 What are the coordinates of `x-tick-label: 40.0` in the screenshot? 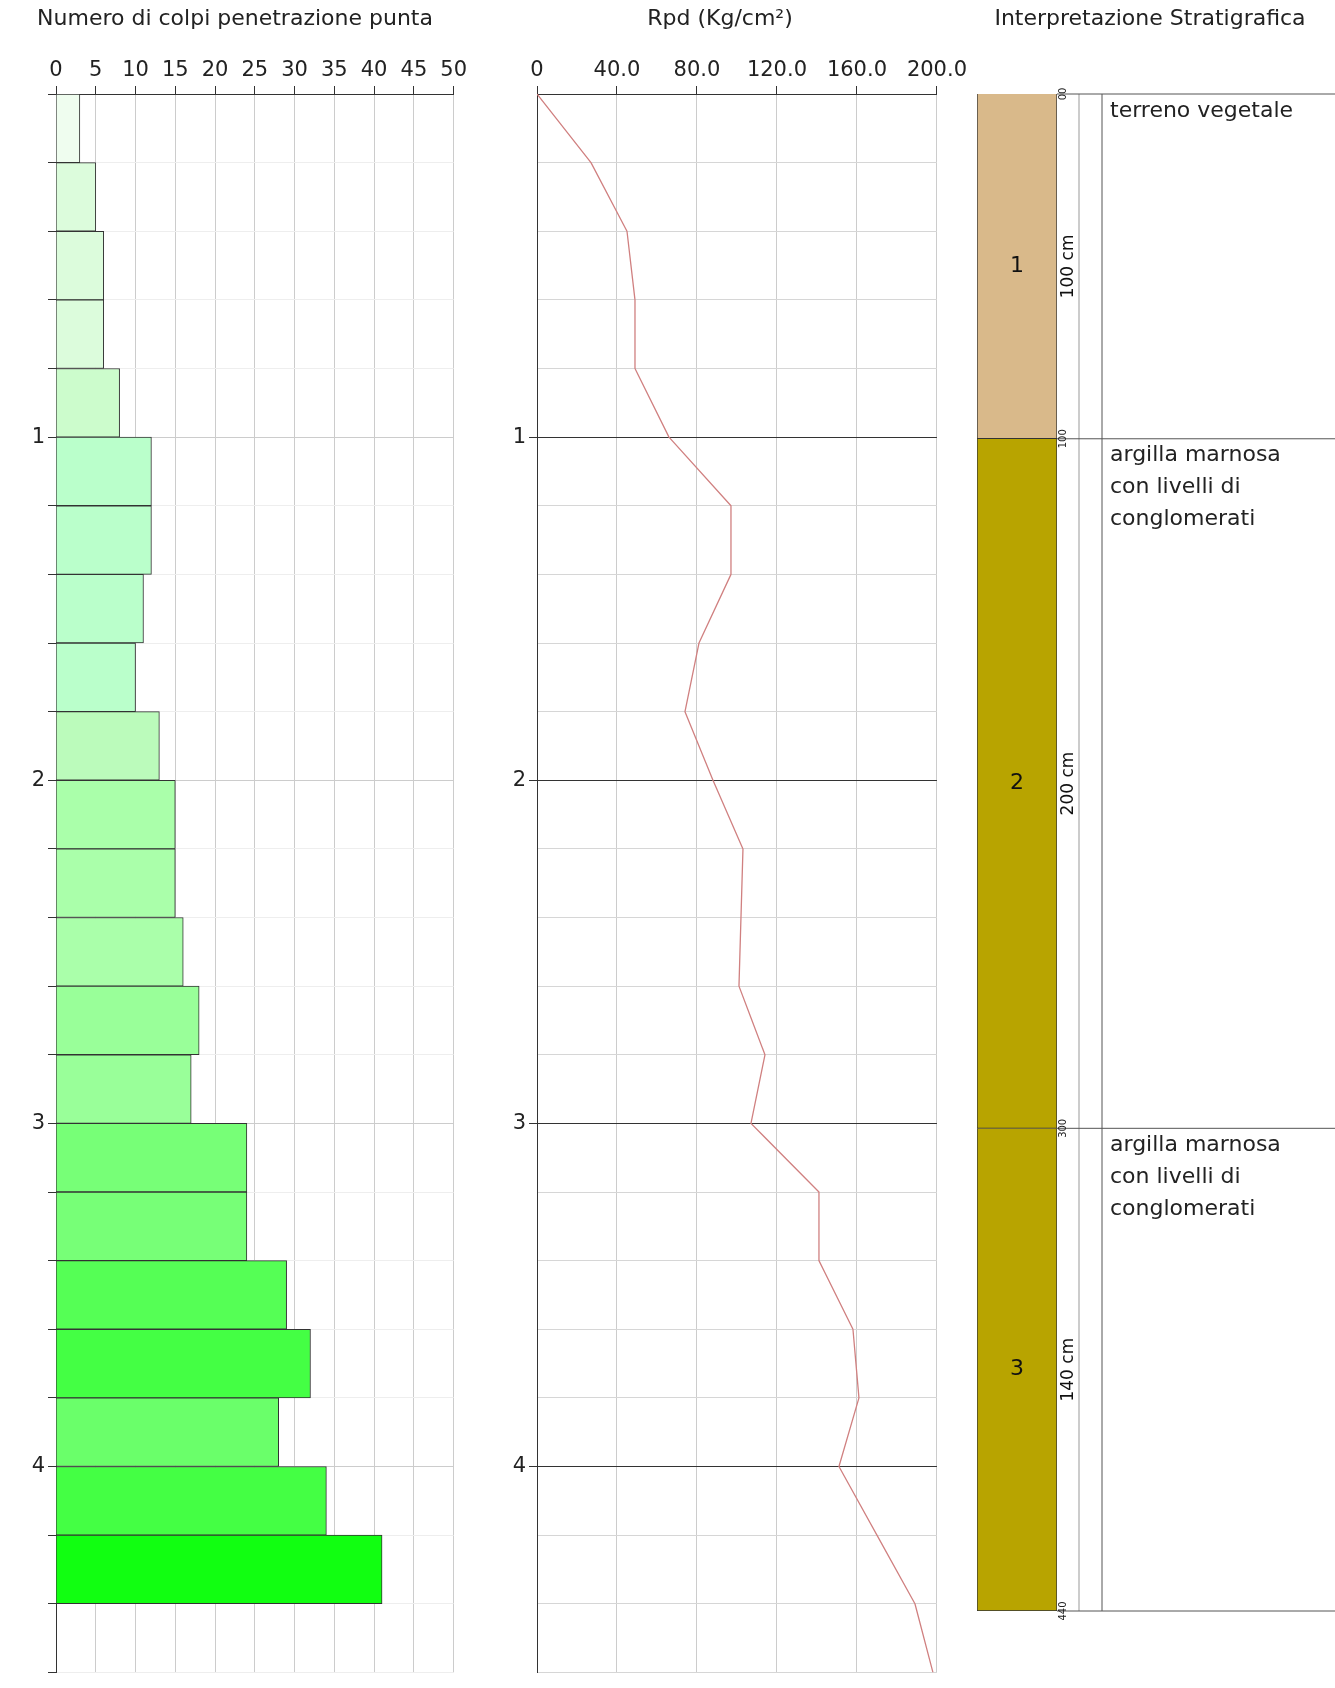 It's located at (617, 68).